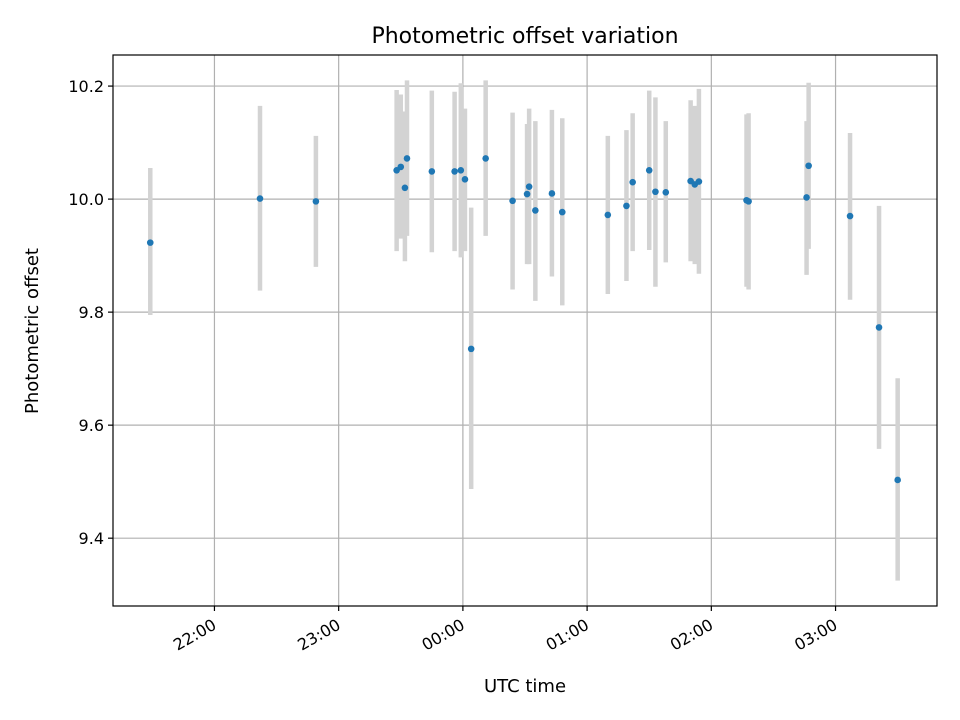  I want to click on y-tick-label: 9.6, so click(91, 425).